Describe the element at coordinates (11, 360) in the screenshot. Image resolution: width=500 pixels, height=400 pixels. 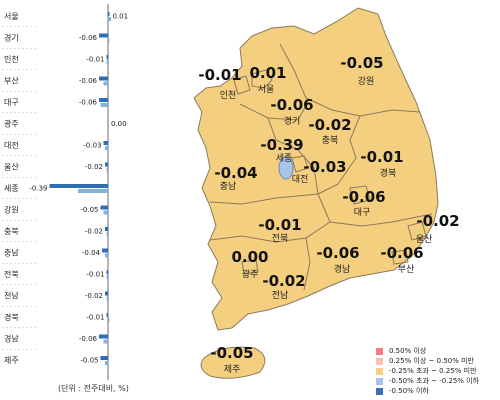
I see `category-label: 제주` at that location.